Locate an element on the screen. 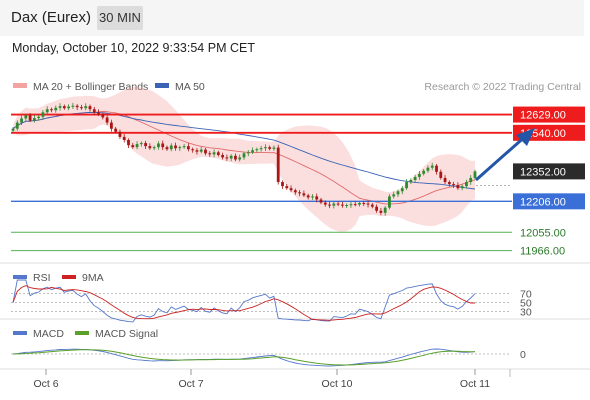  rsi-line is located at coordinates (244, 301).